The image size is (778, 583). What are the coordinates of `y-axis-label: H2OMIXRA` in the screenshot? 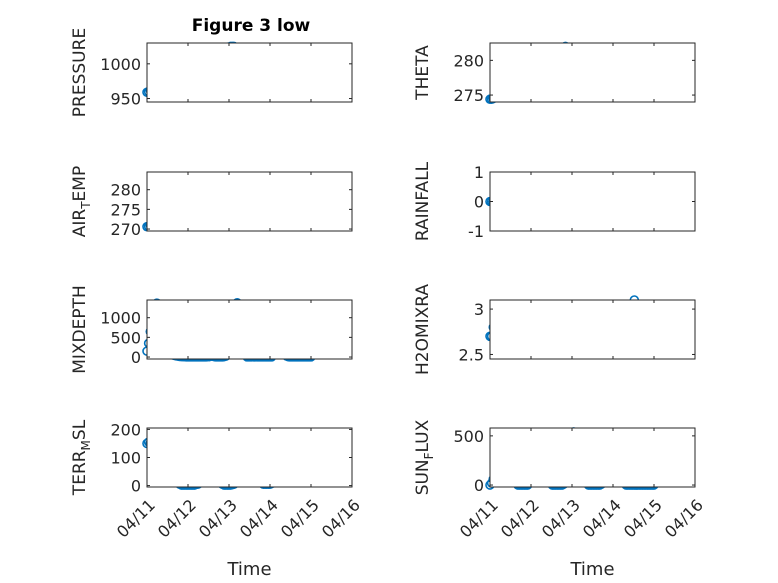 It's located at (423, 329).